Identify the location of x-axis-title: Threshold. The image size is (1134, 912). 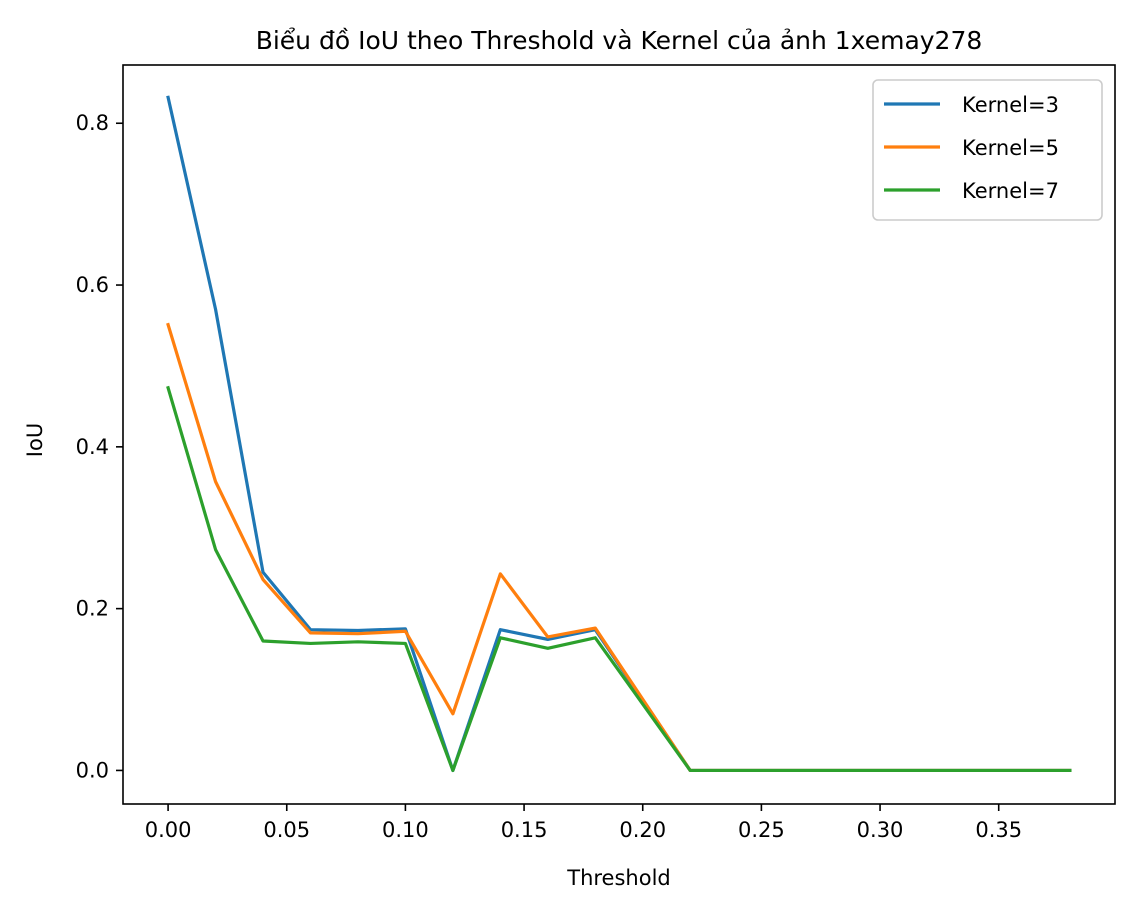
(618, 878).